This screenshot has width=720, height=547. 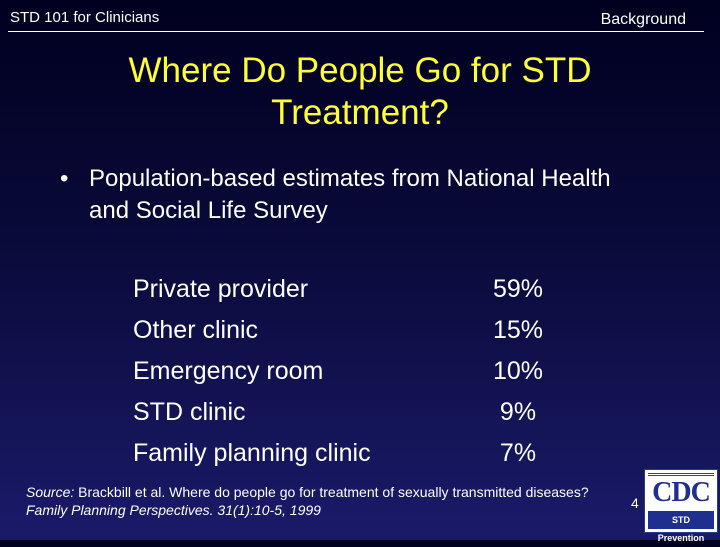 What do you see at coordinates (681, 527) in the screenshot?
I see `cdc-logo-tagline: STD Prevention` at bounding box center [681, 527].